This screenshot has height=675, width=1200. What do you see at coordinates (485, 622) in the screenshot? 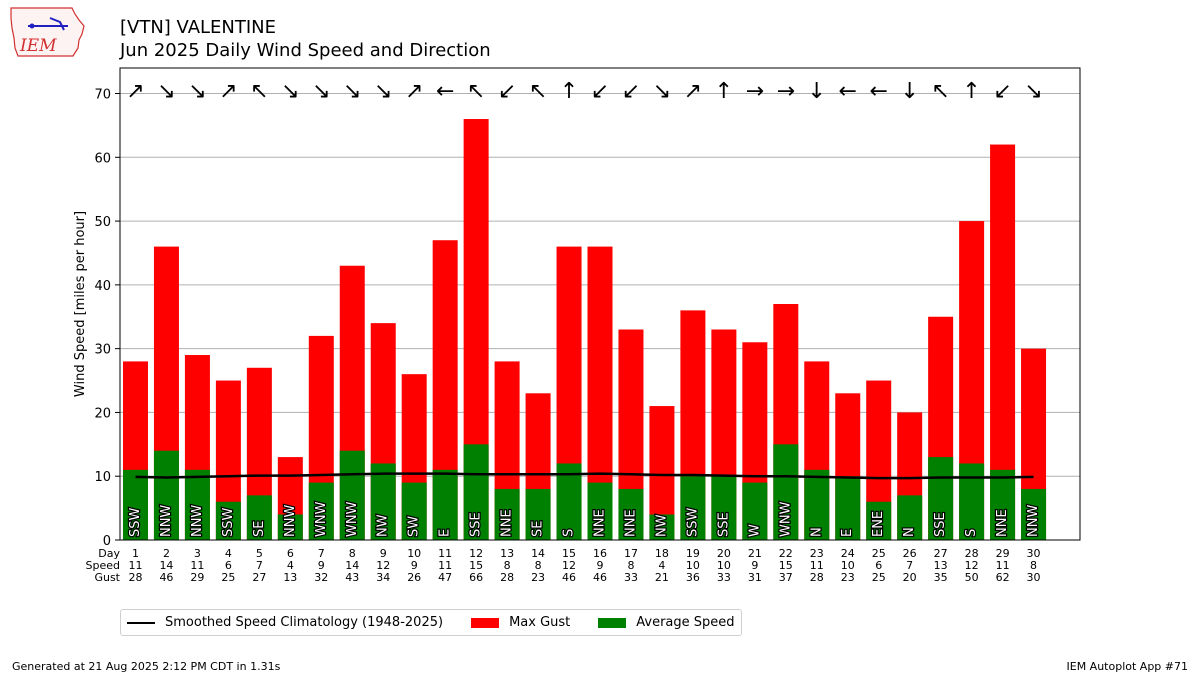
I see `legend-swatch-gust` at bounding box center [485, 622].